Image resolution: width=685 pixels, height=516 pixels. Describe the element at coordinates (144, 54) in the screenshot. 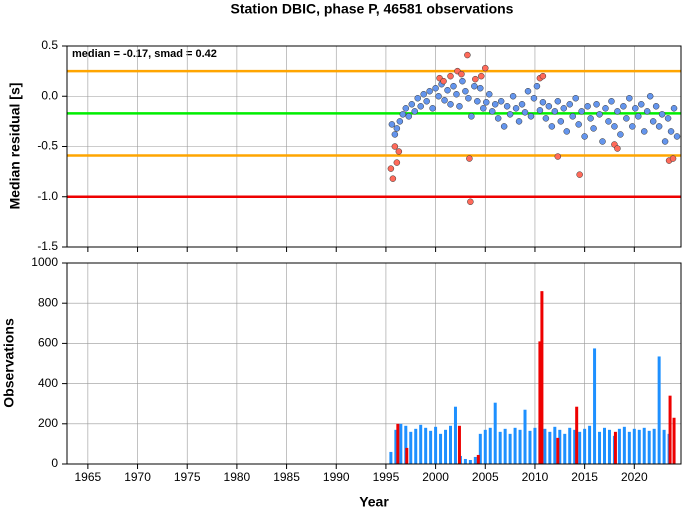

I see `annotation: median = -0.17, smad = 0.42` at that location.